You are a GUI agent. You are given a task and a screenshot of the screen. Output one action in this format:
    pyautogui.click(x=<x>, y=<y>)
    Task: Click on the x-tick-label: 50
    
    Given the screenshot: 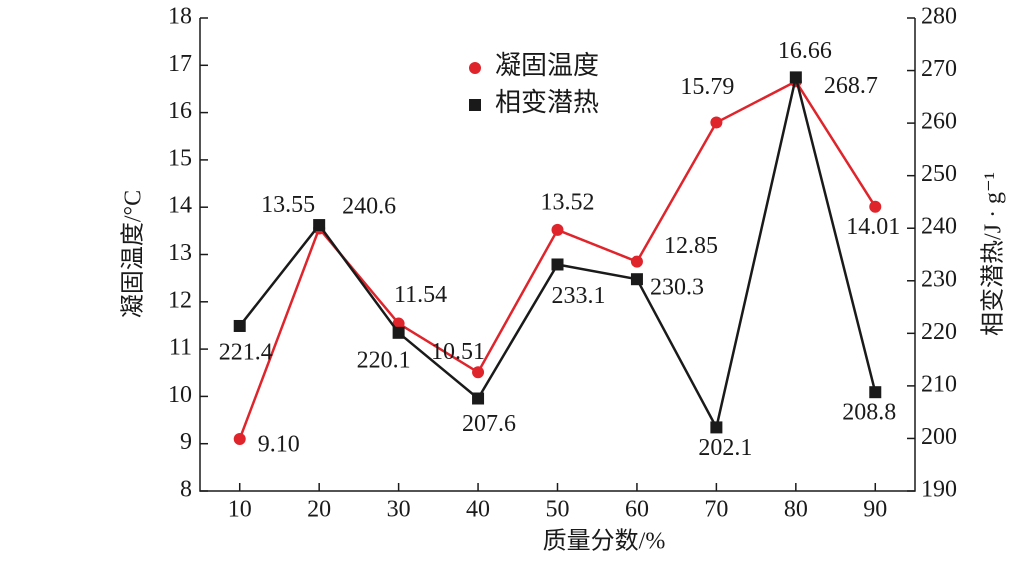 What is the action you would take?
    pyautogui.click(x=558, y=510)
    